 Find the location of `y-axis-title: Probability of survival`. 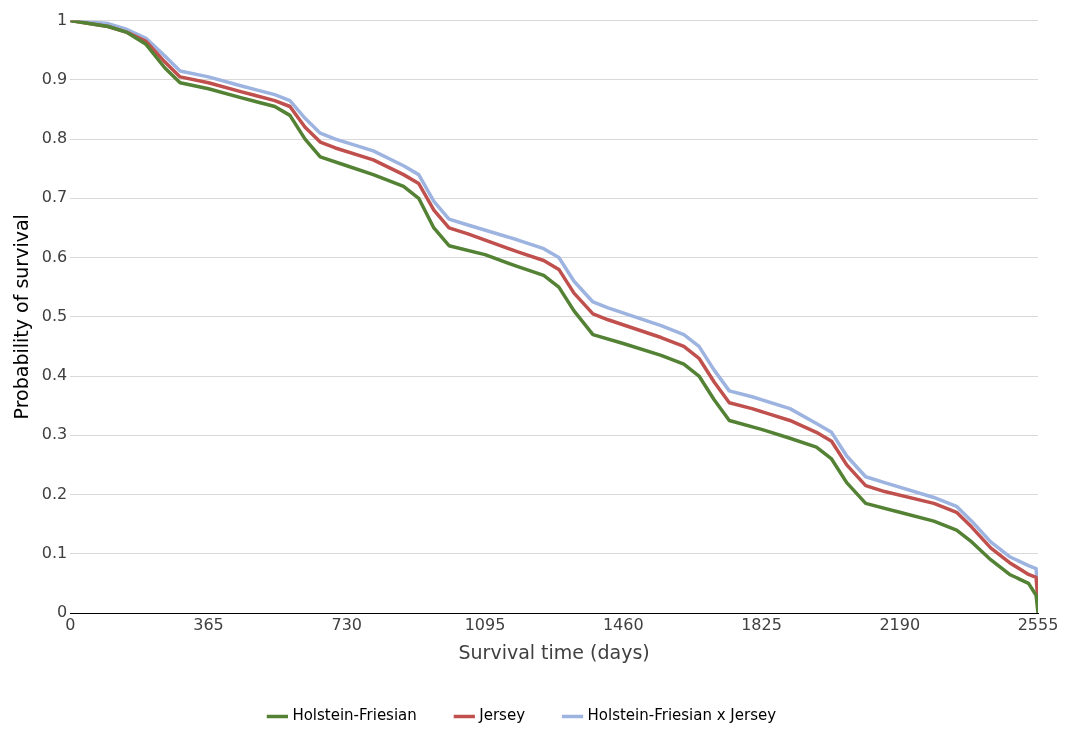

y-axis-title: Probability of survival is located at coordinates (21, 317).